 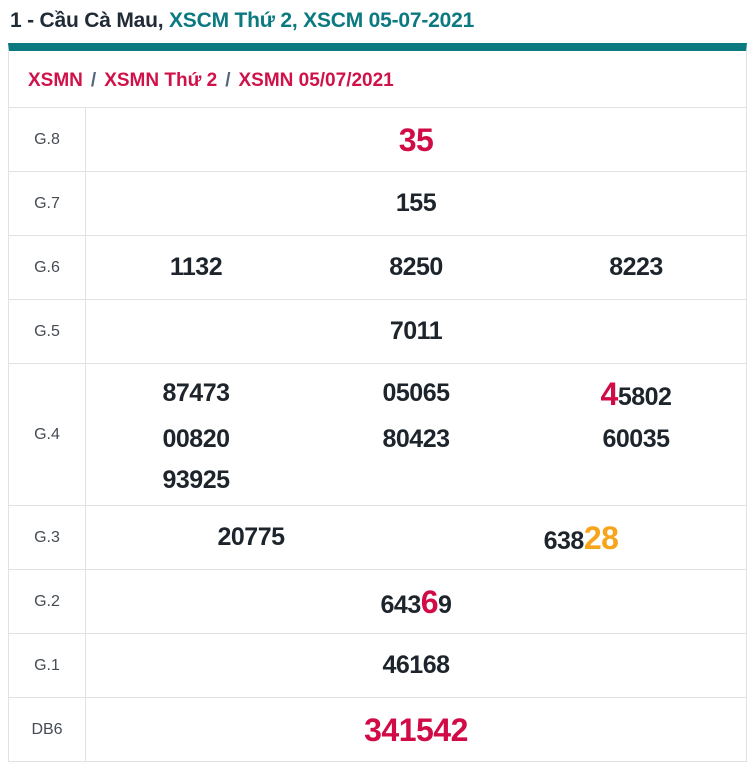 I want to click on prize-digit-highlight: 6, so click(x=429, y=601).